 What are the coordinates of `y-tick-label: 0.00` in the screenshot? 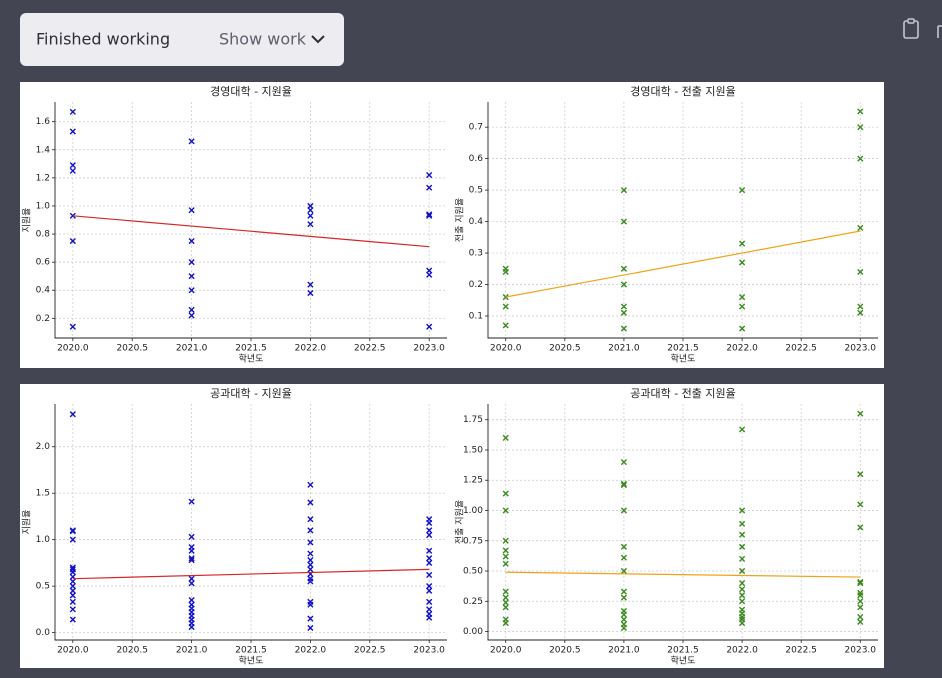 It's located at (473, 632).